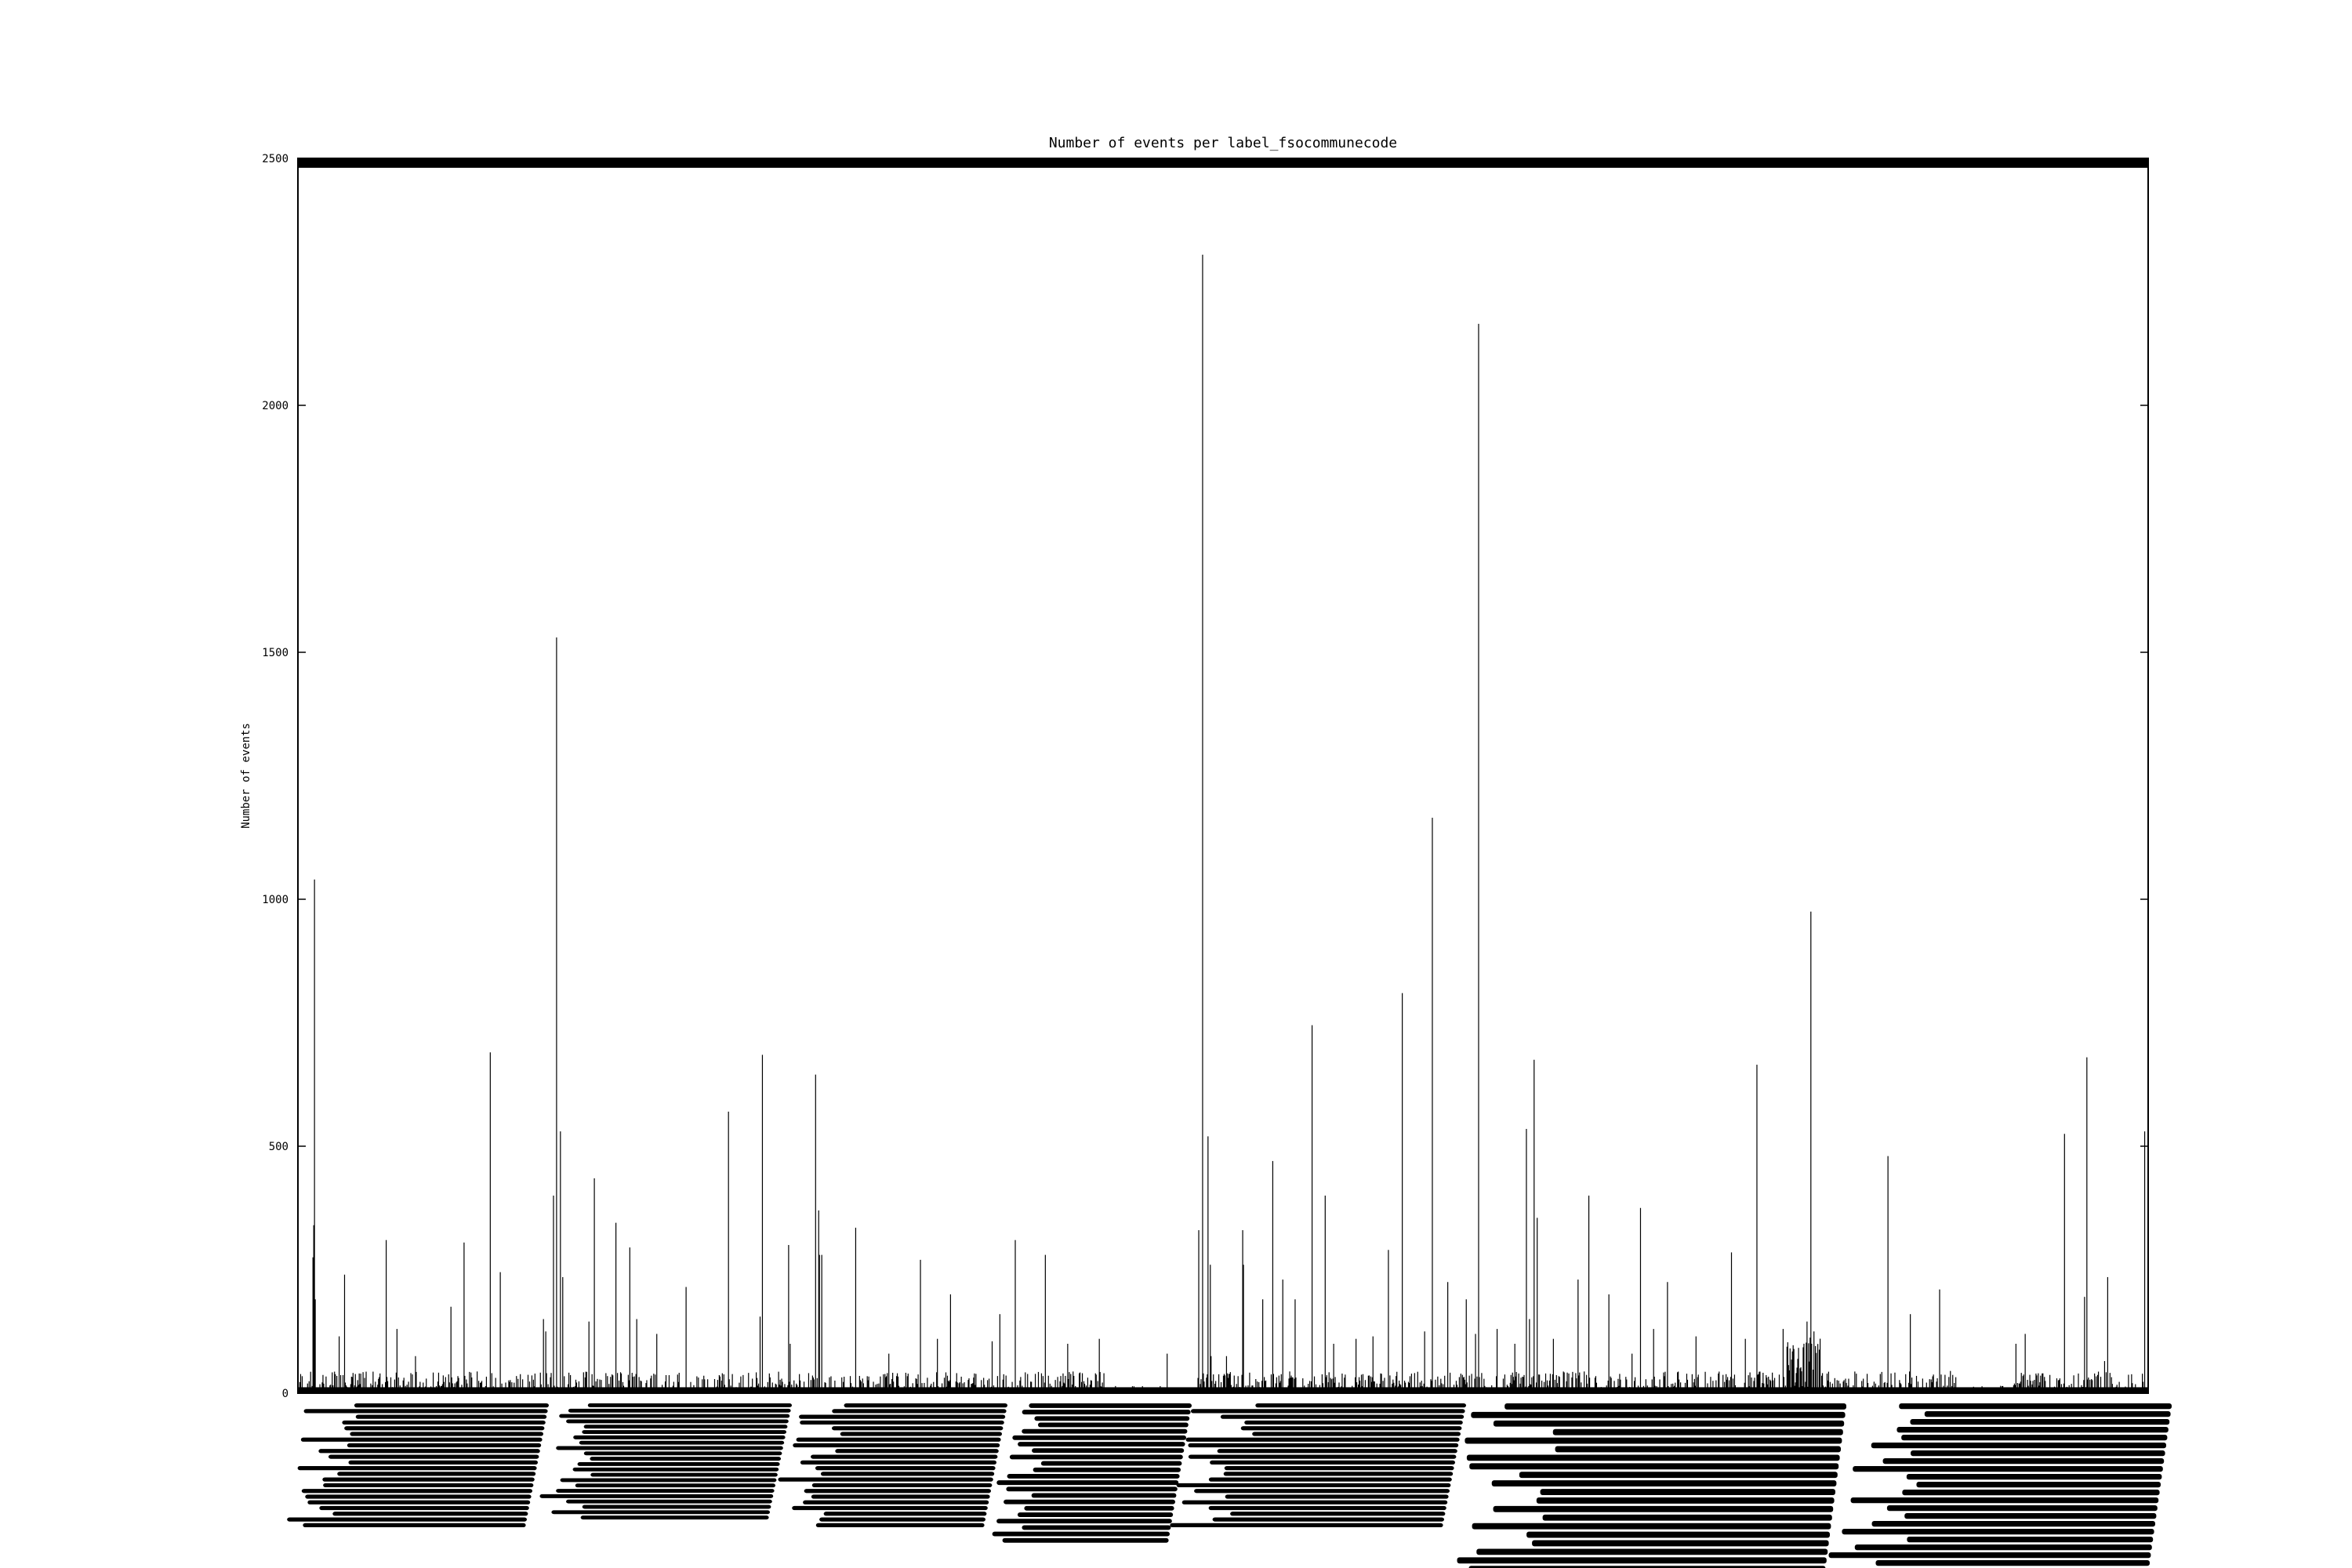 The width and height of the screenshot is (2352, 1568). I want to click on y-tick-label: 1000, so click(275, 900).